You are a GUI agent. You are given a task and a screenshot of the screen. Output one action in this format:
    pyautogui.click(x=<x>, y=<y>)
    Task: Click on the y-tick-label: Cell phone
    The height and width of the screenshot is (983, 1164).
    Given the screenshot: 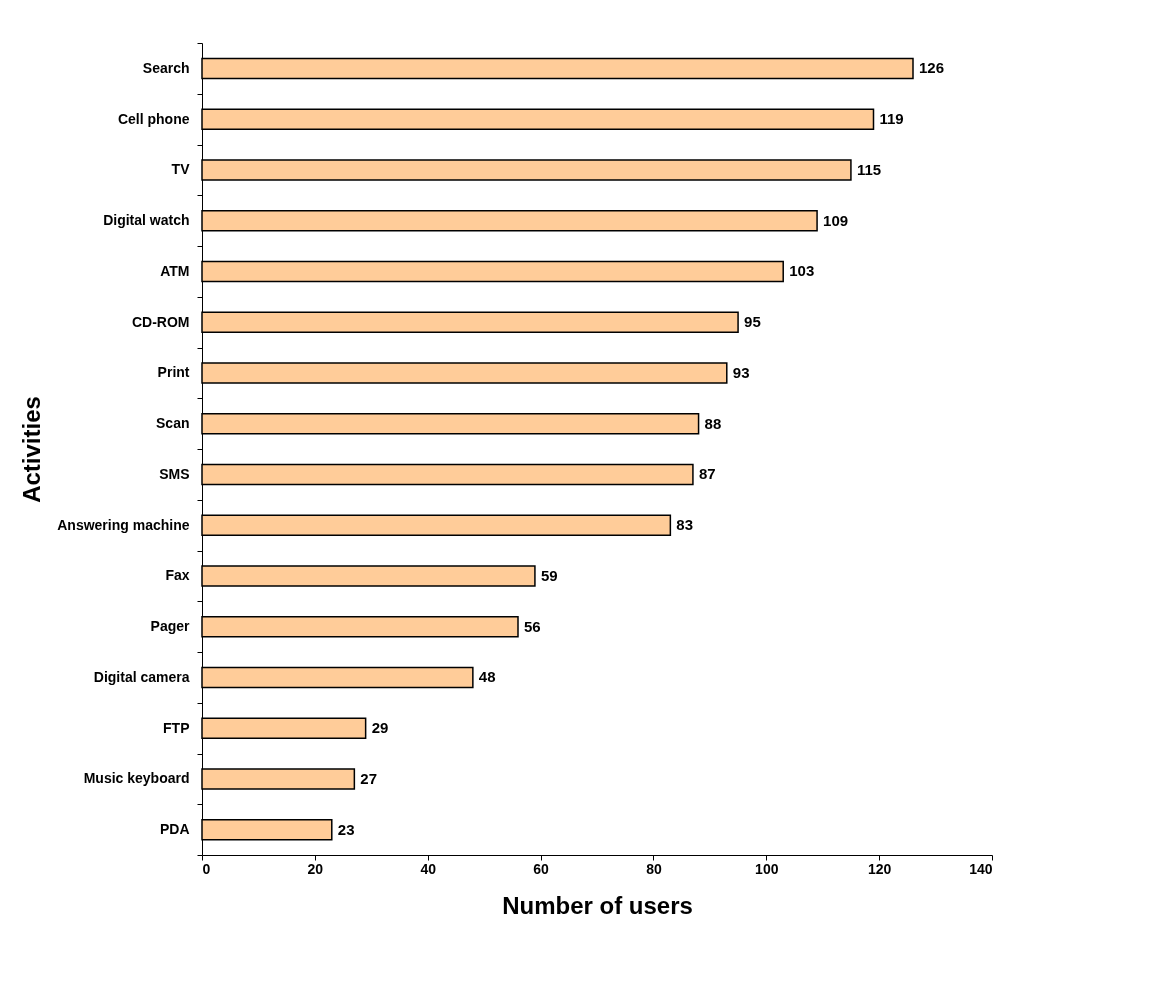 What is the action you would take?
    pyautogui.click(x=153, y=118)
    